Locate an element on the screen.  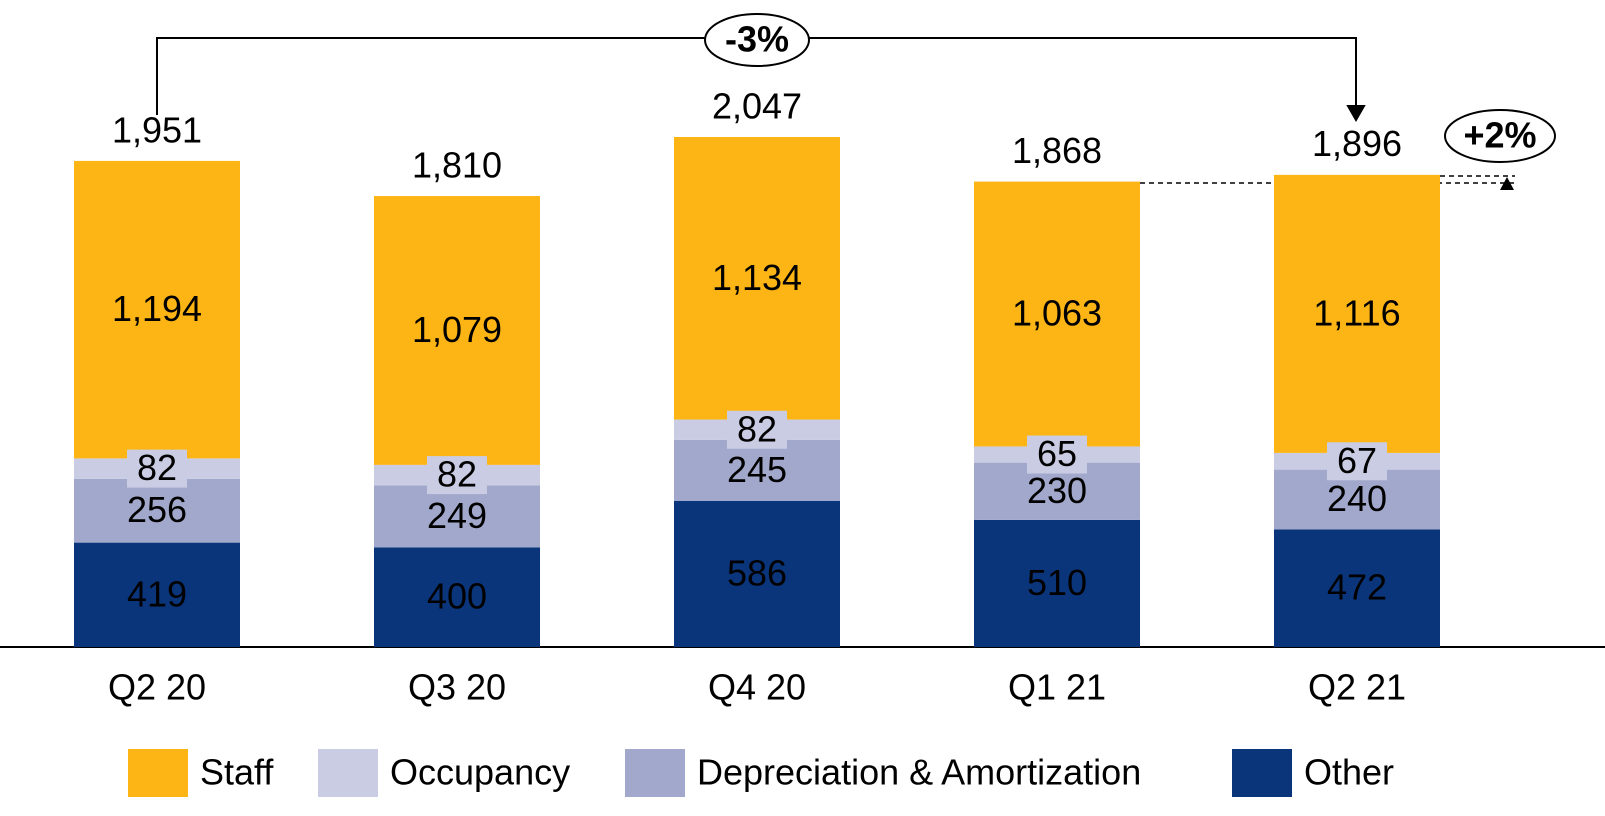
total-label: 1,810 is located at coordinates (457, 165).